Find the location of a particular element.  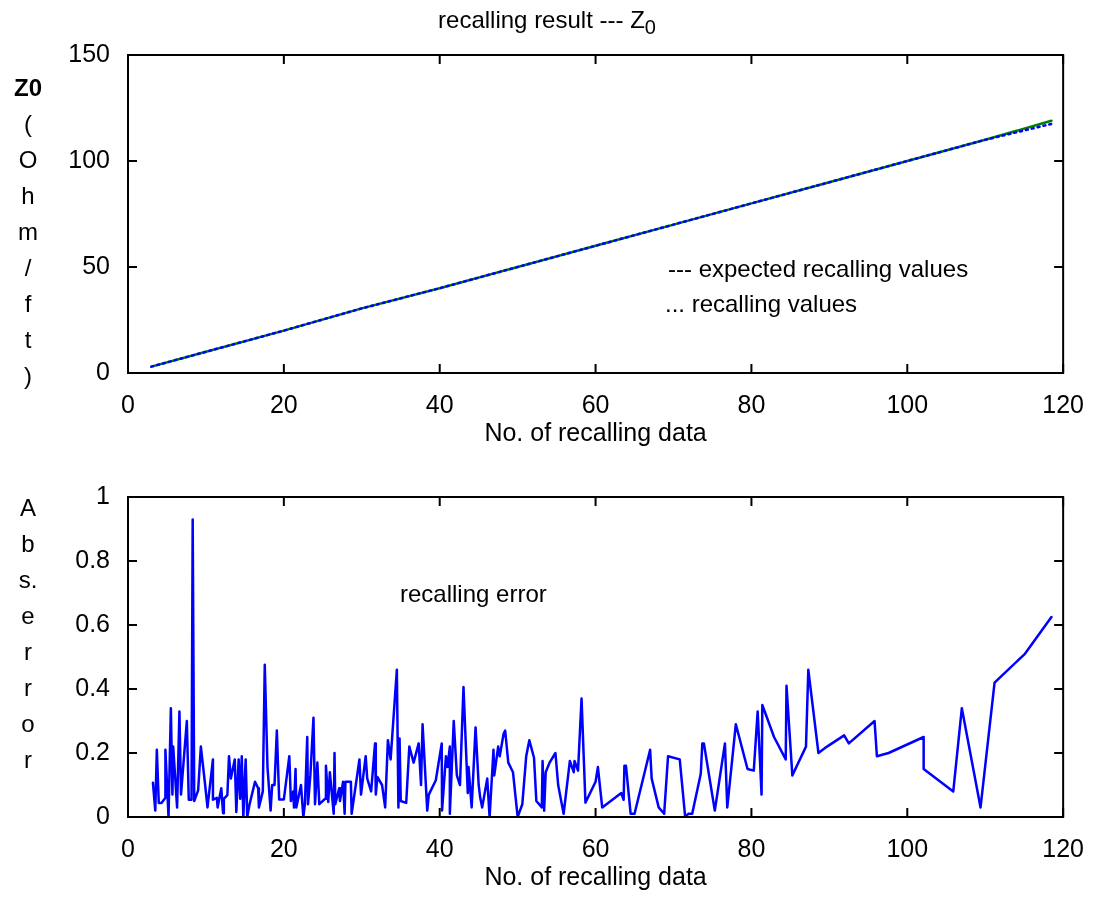

y-tick-label: 150 is located at coordinates (89, 52).